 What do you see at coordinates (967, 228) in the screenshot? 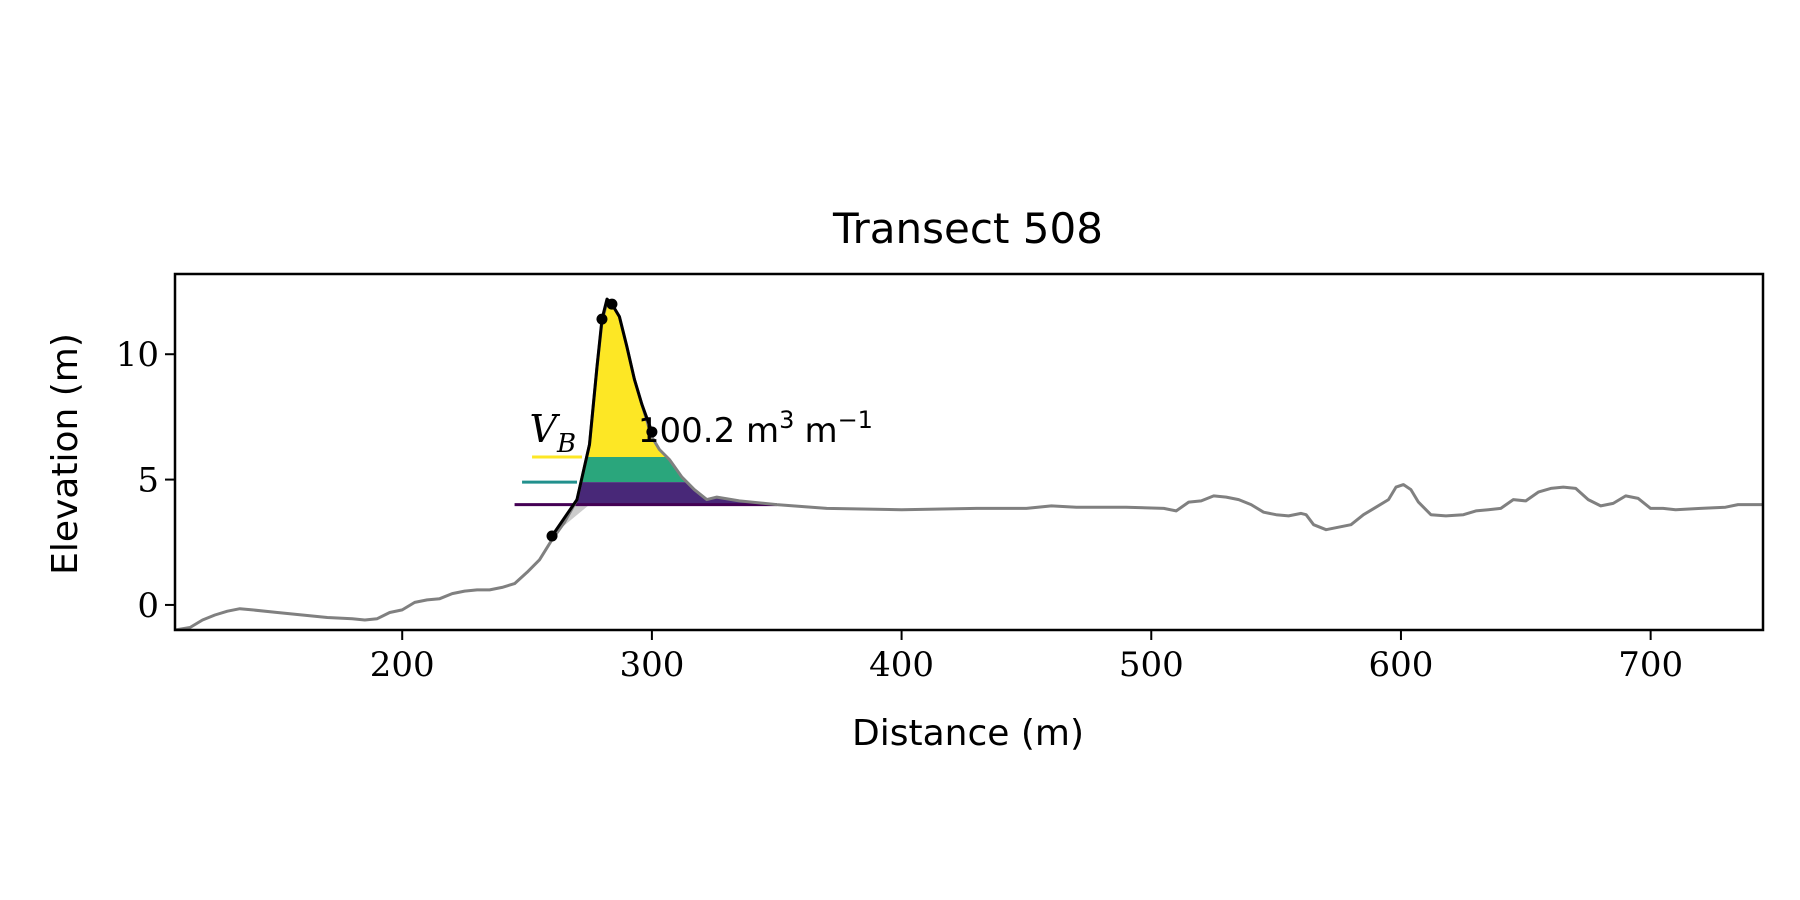
I see `chart-title: Transect 508` at bounding box center [967, 228].